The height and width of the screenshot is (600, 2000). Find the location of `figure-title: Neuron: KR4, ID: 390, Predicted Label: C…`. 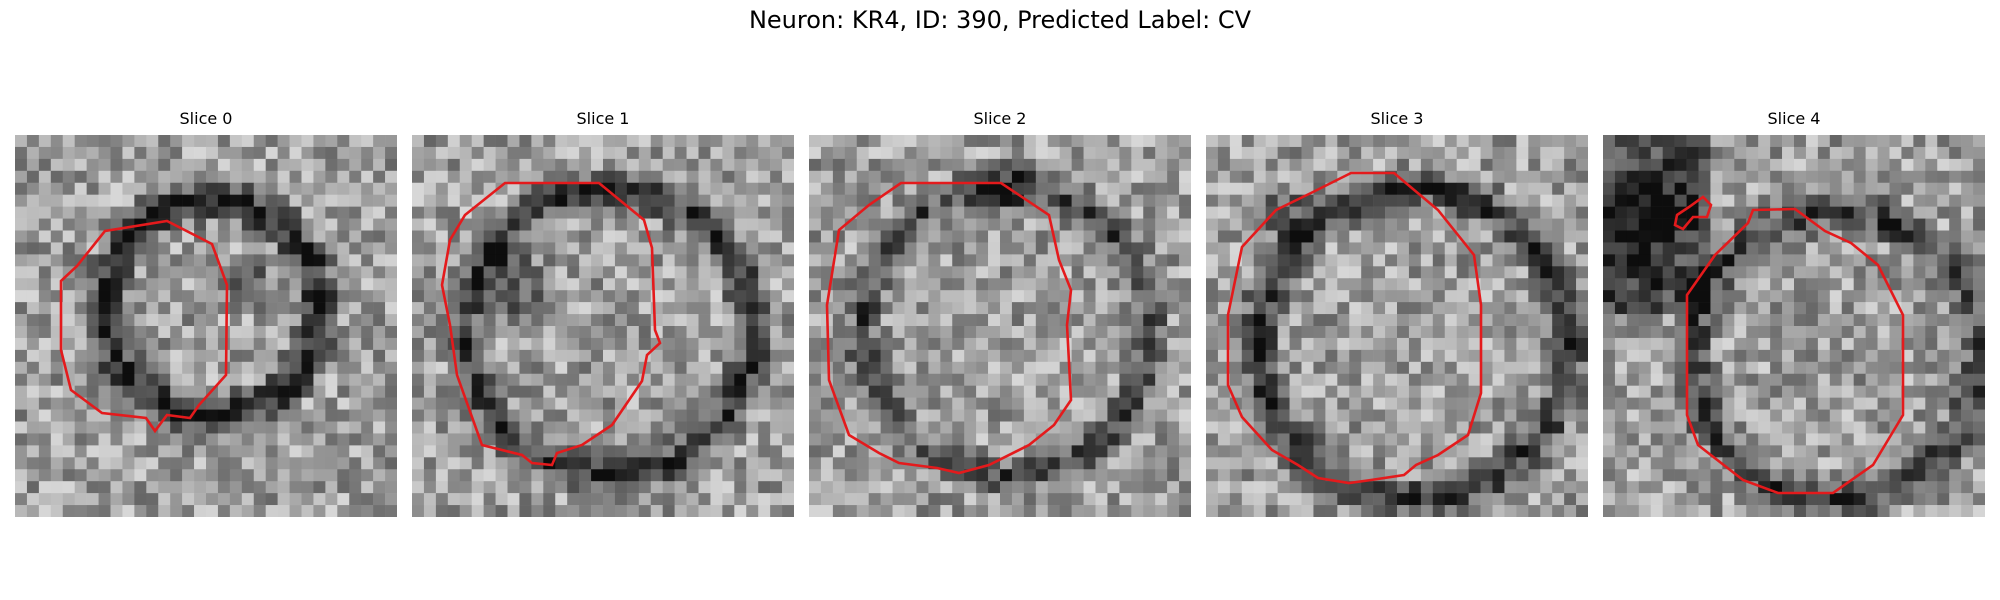

figure-title: Neuron: KR4, ID: 390, Predicted Label: C… is located at coordinates (1000, 20).